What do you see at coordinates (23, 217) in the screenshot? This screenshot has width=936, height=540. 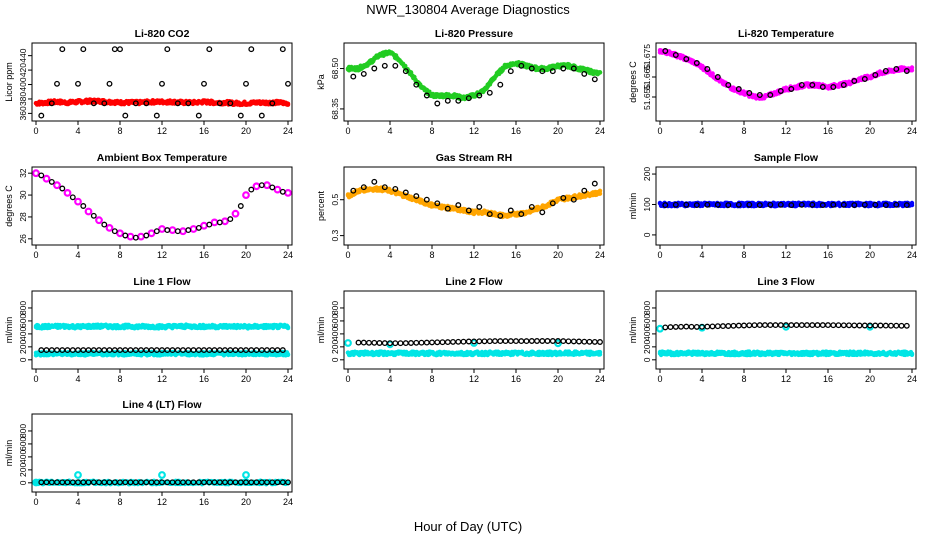 I see `y-tick-label: 28` at bounding box center [23, 217].